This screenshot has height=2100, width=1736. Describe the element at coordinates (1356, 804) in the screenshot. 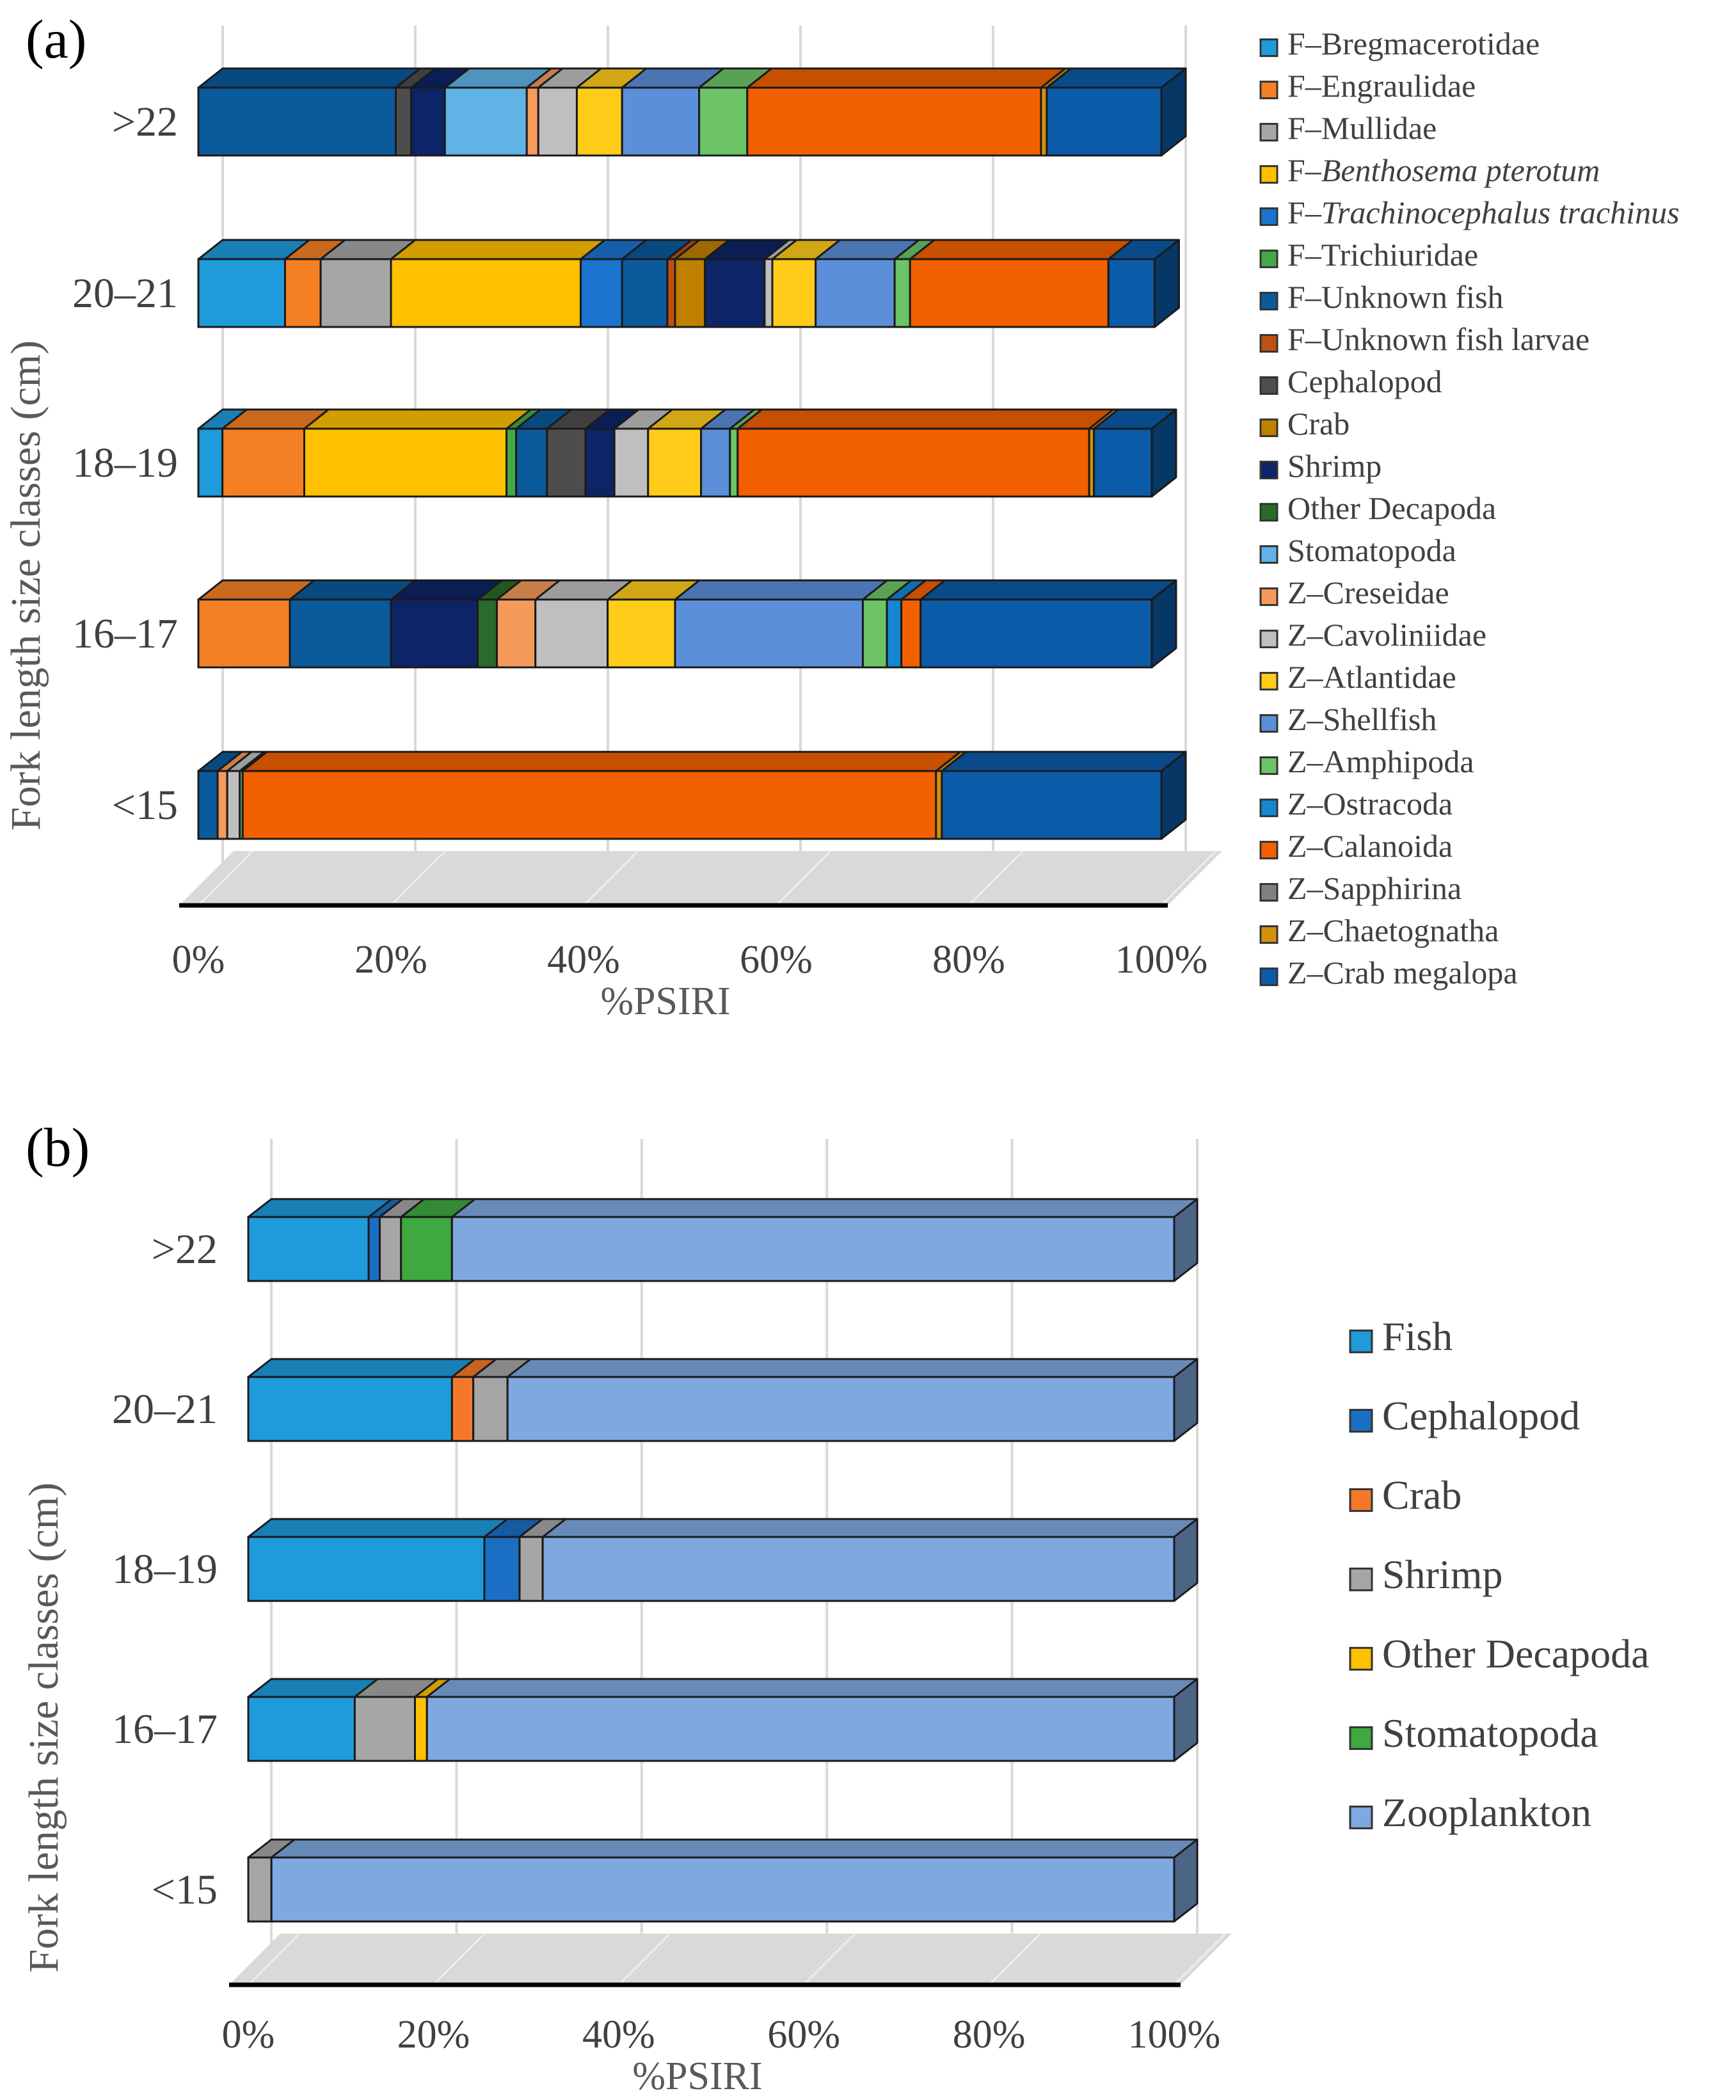

I see `legend-item-z-ostracoda: Z–Ostracoda` at that location.